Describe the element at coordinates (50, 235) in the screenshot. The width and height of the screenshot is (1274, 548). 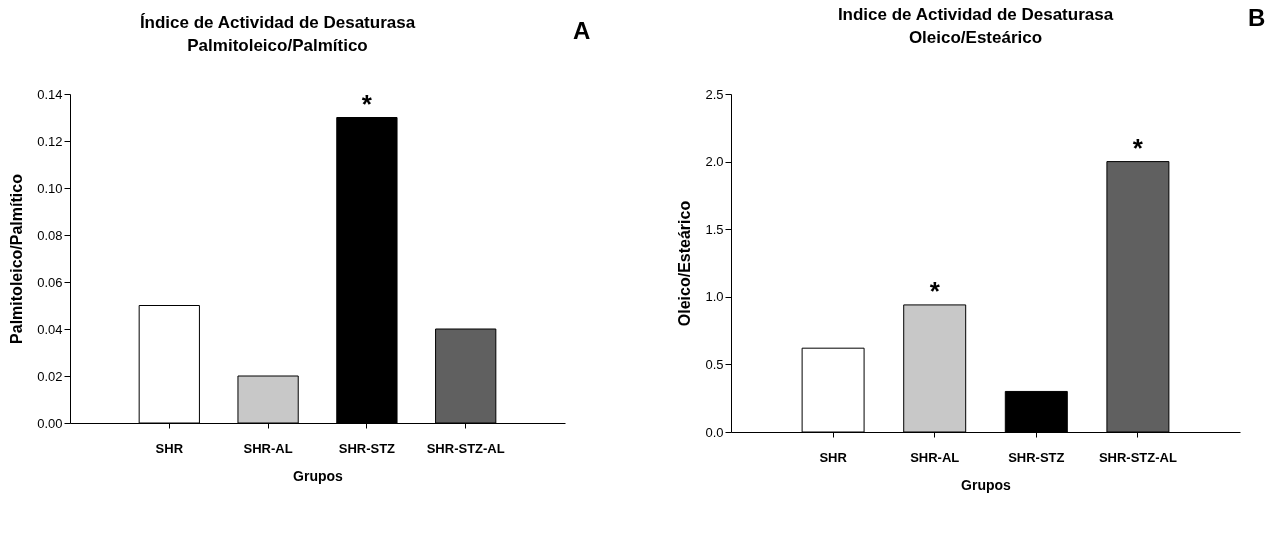
I see `y-tick-label: 0.08` at that location.